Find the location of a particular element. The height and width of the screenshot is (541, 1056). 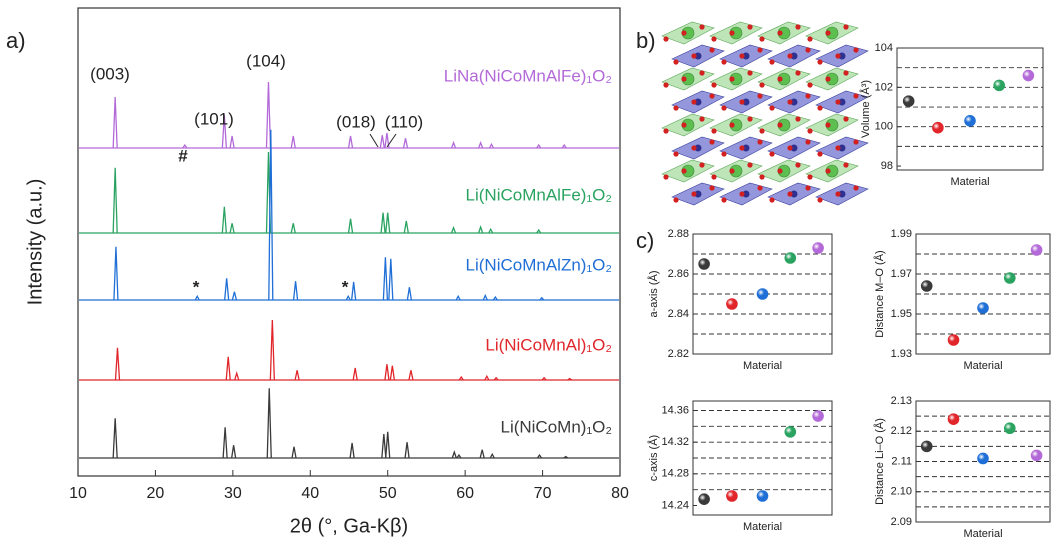

x-tick-label: 30 is located at coordinates (233, 493).